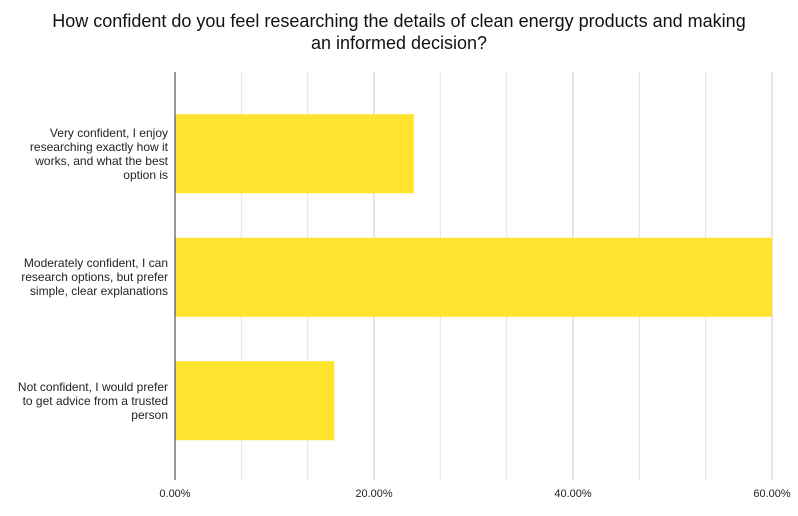  Describe the element at coordinates (374, 494) in the screenshot. I see `x-tick-label: 20.00%` at that location.